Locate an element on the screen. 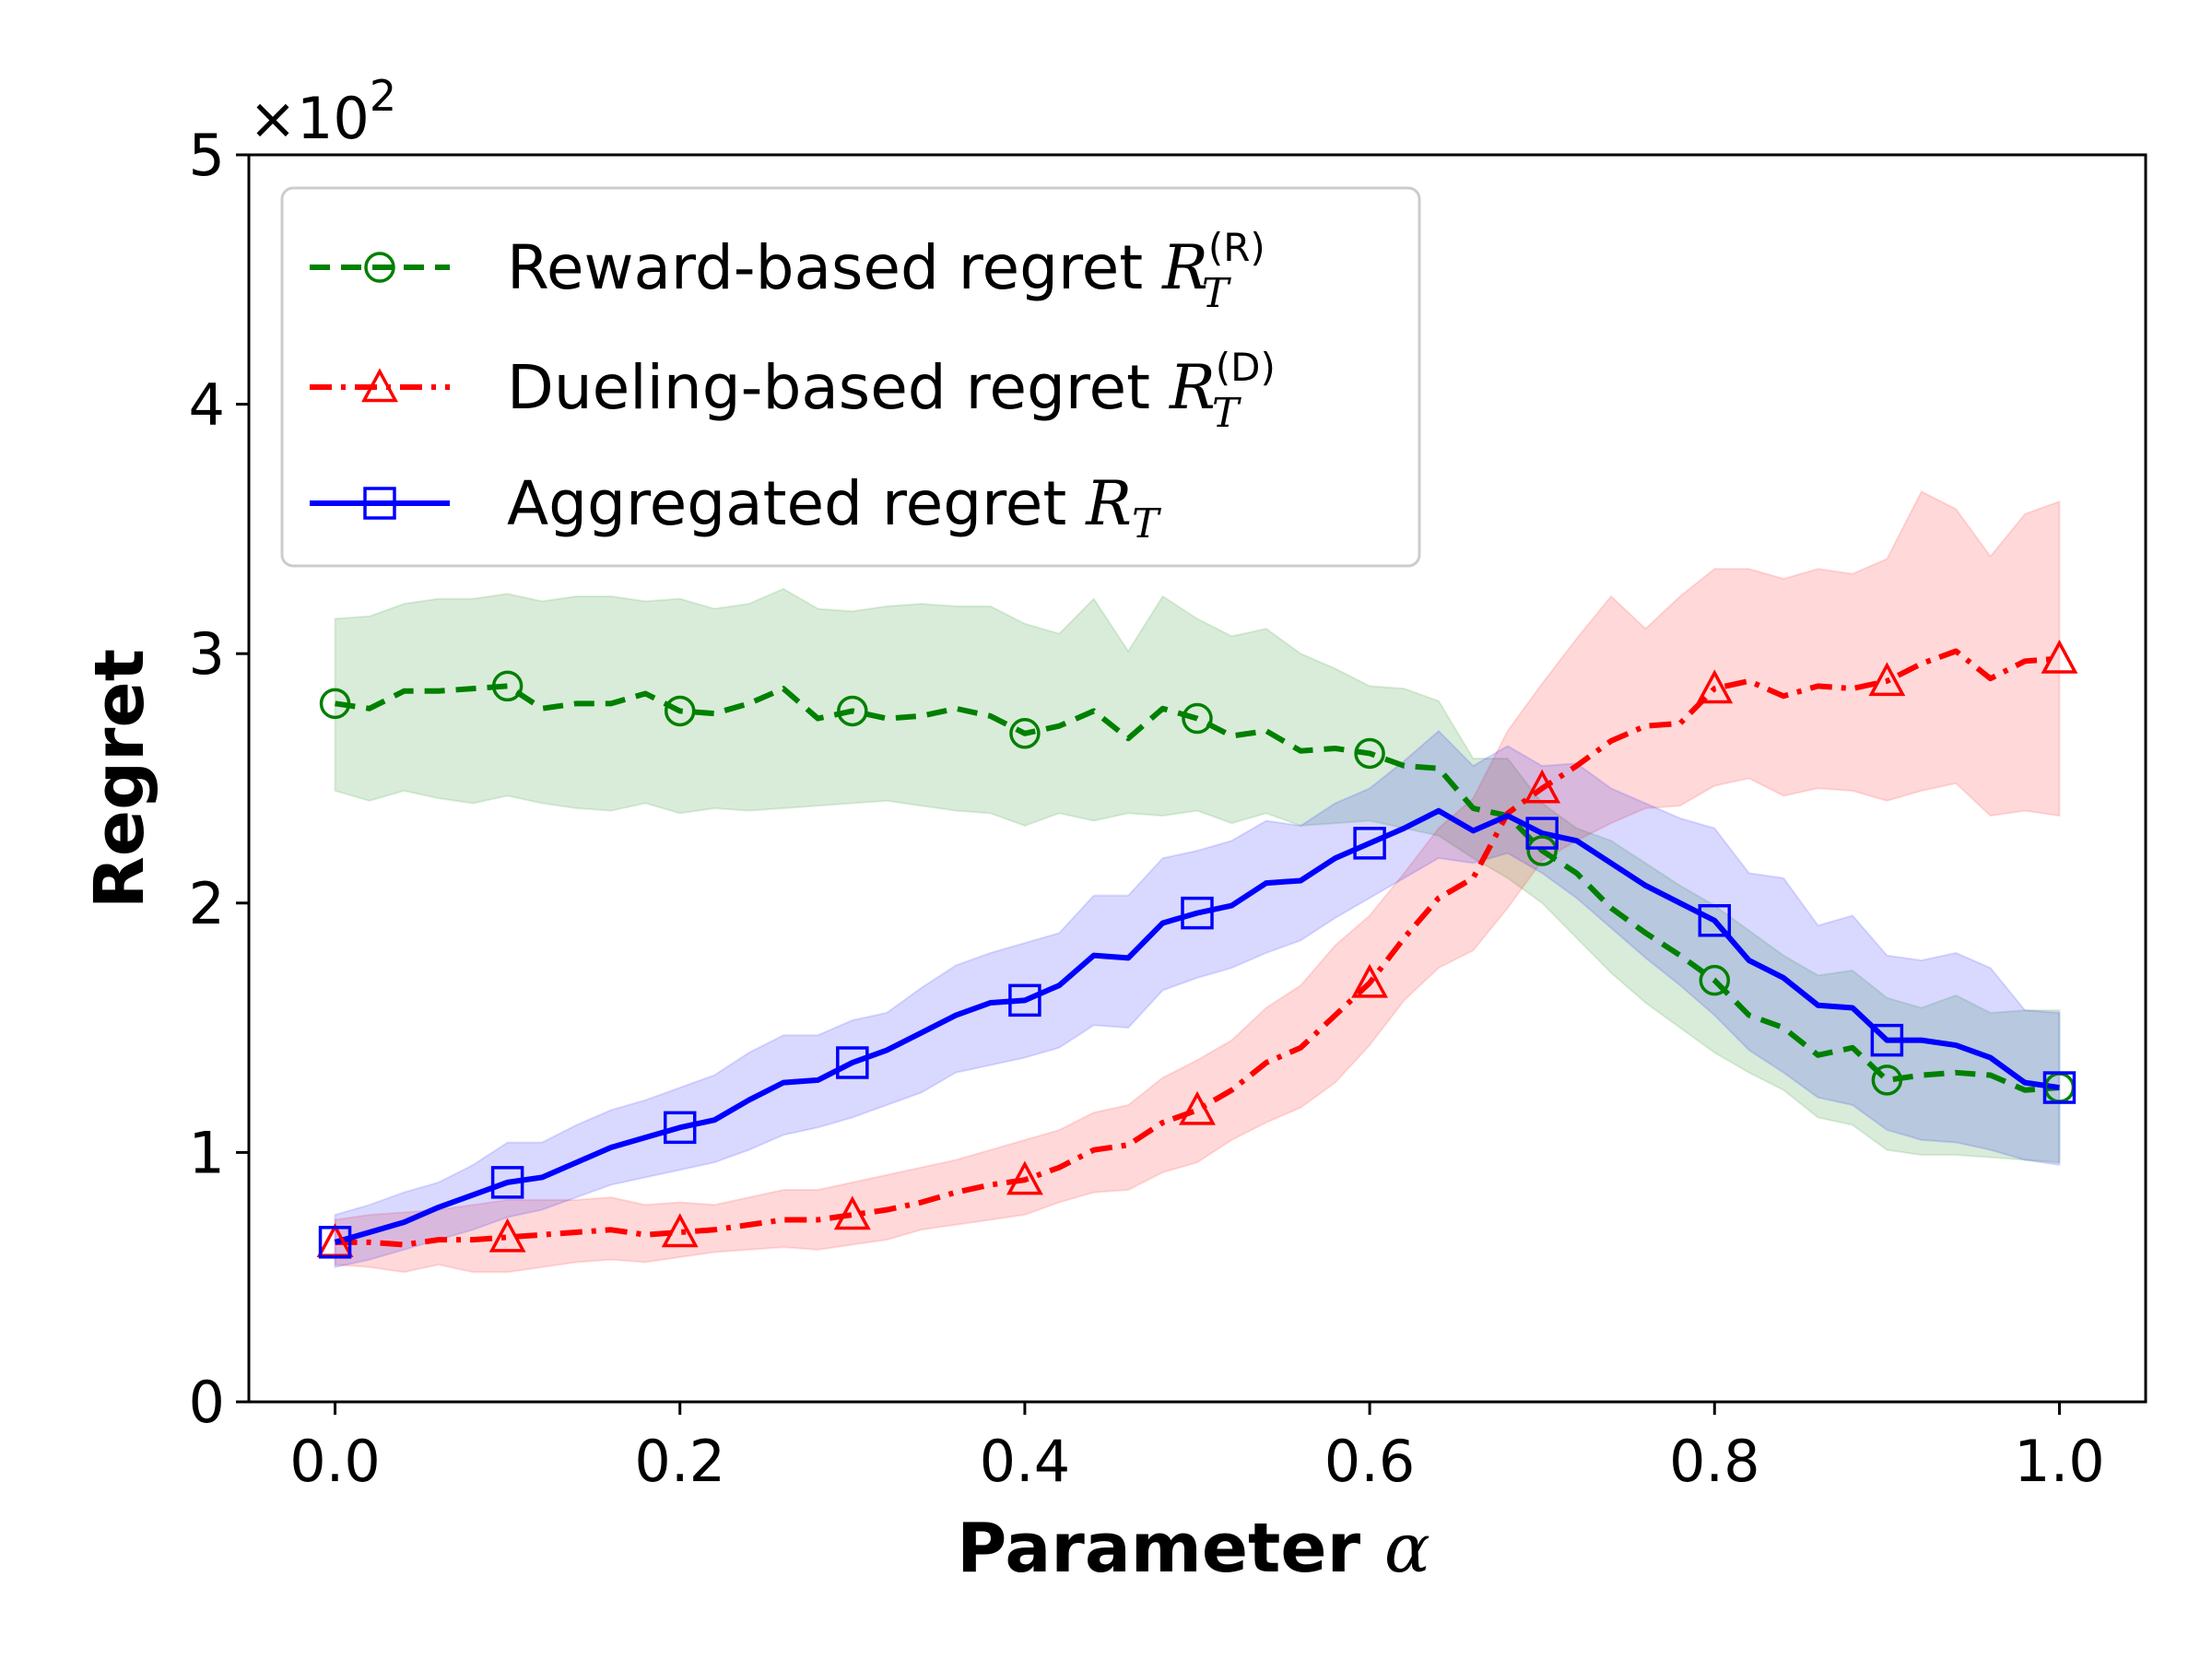  y-tick-label: 5 is located at coordinates (207, 155).